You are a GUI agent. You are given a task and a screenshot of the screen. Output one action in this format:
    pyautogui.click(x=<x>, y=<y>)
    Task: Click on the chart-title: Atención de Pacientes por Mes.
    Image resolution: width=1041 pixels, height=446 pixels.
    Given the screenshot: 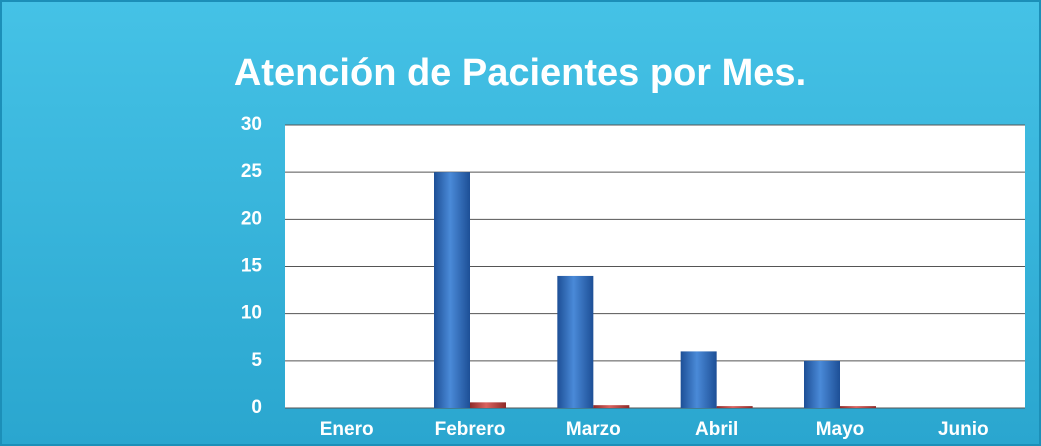 What is the action you would take?
    pyautogui.click(x=520, y=73)
    